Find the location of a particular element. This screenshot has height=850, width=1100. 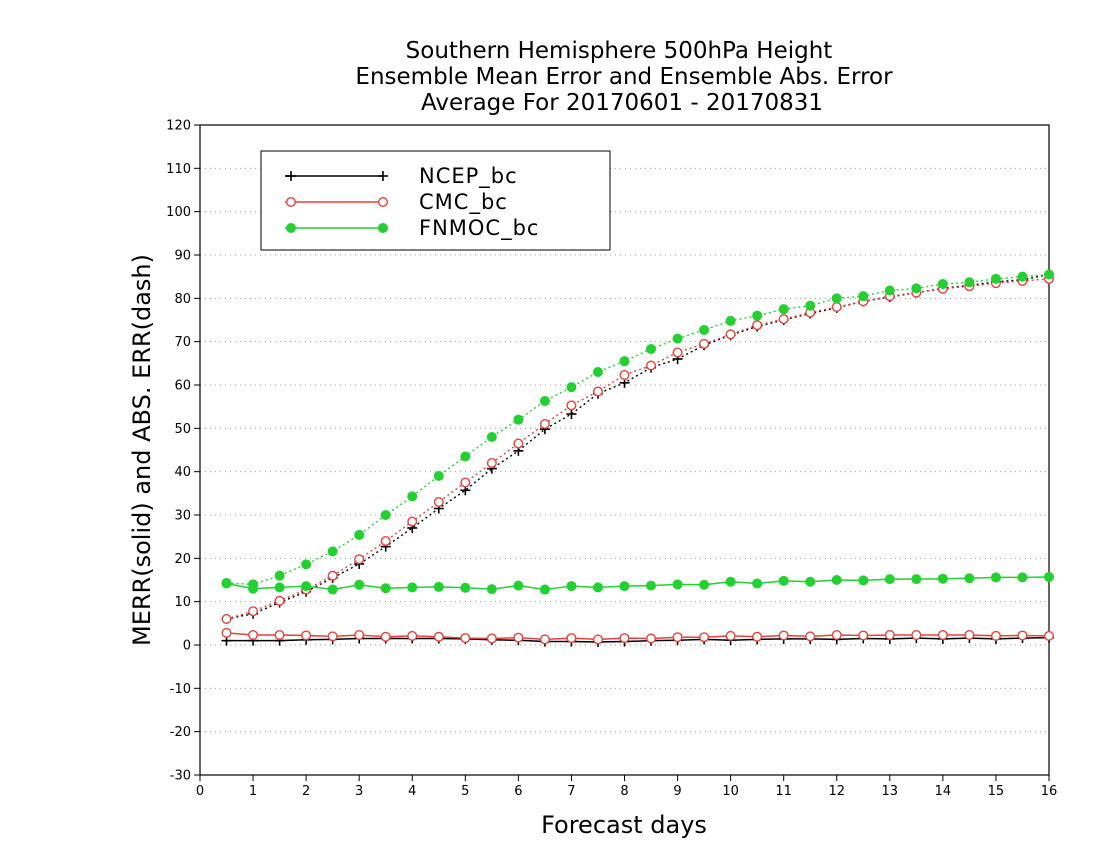

legend-marker-start-NCEP_bc is located at coordinates (291, 176).